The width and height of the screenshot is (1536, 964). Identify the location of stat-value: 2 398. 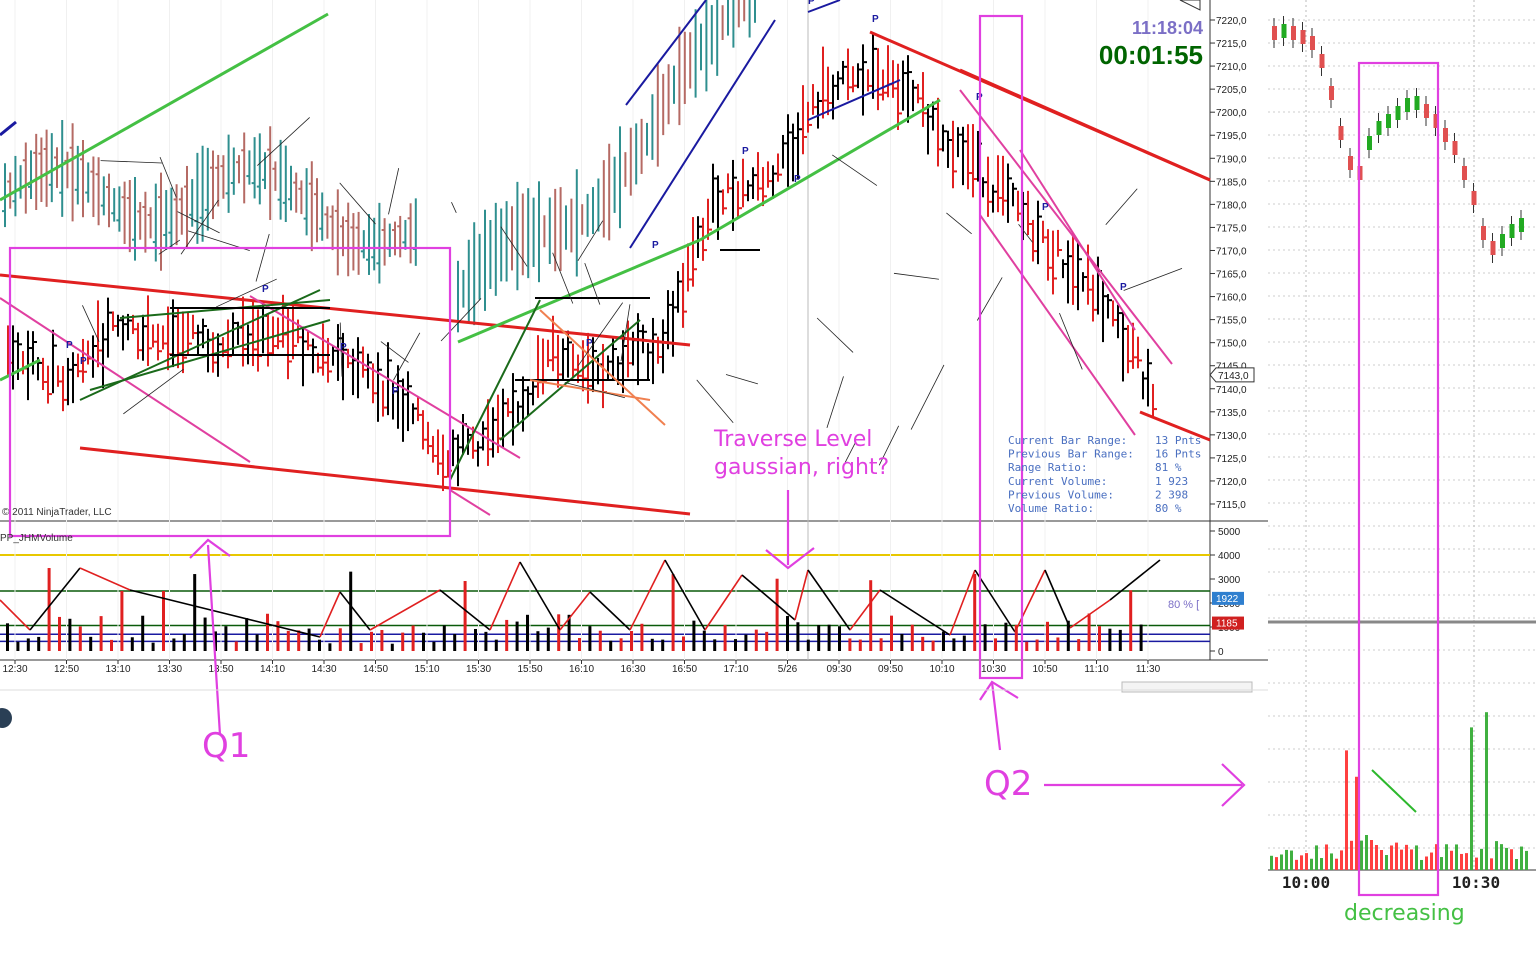
(1171, 494).